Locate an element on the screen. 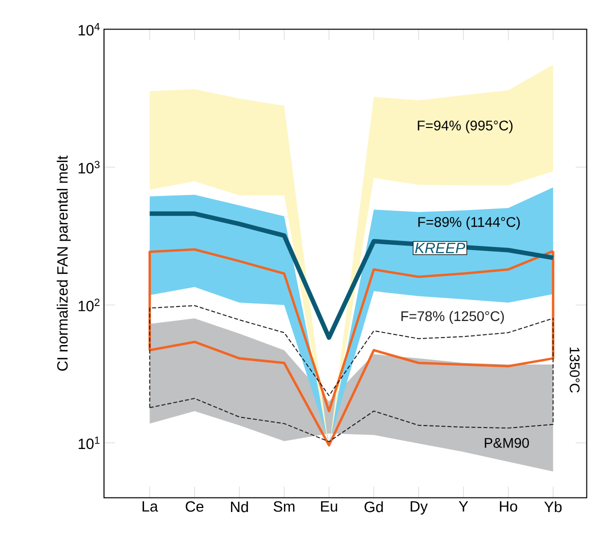 Image resolution: width=592 pixels, height=541 pixels. x-tick-label: Ce is located at coordinates (195, 506).